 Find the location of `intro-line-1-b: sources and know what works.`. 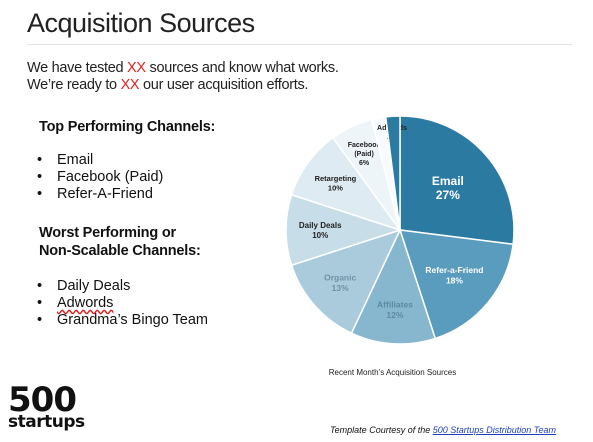

intro-line-1-b: sources and know what works. is located at coordinates (242, 68).